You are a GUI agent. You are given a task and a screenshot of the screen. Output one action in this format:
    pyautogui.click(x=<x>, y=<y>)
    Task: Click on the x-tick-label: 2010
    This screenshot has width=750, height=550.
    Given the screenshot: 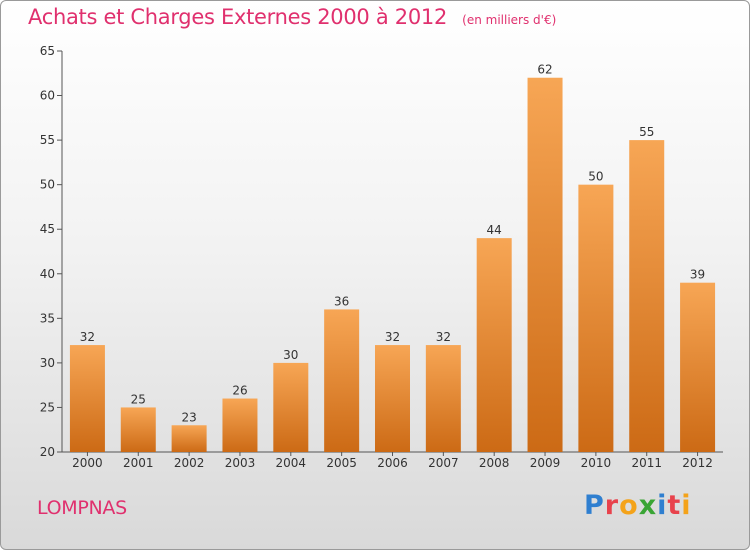 What is the action you would take?
    pyautogui.click(x=596, y=463)
    